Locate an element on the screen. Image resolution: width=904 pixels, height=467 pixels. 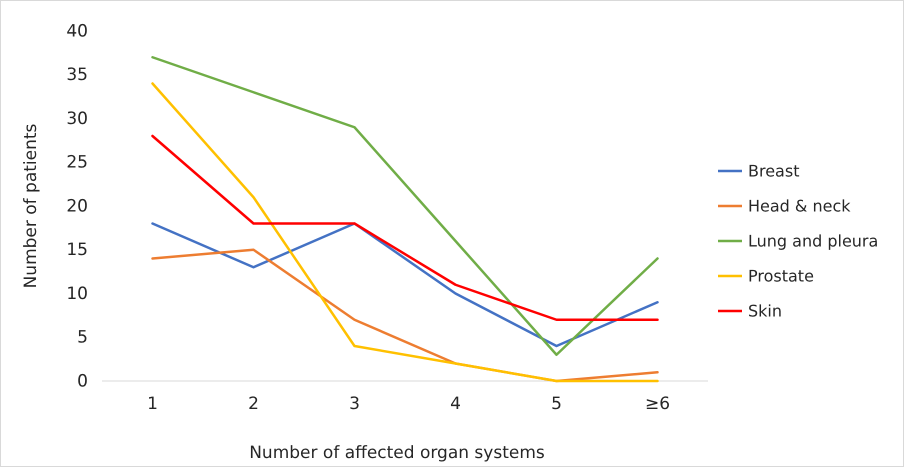
y-tick-label: 0 is located at coordinates (82, 381).